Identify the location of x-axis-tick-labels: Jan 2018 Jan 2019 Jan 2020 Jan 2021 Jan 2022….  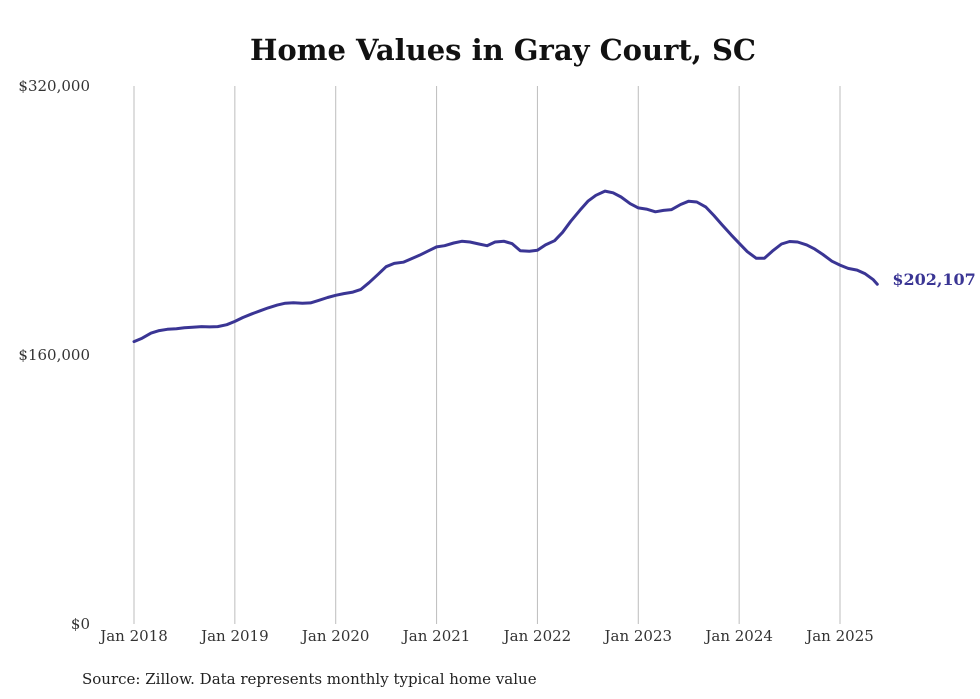
(486, 636).